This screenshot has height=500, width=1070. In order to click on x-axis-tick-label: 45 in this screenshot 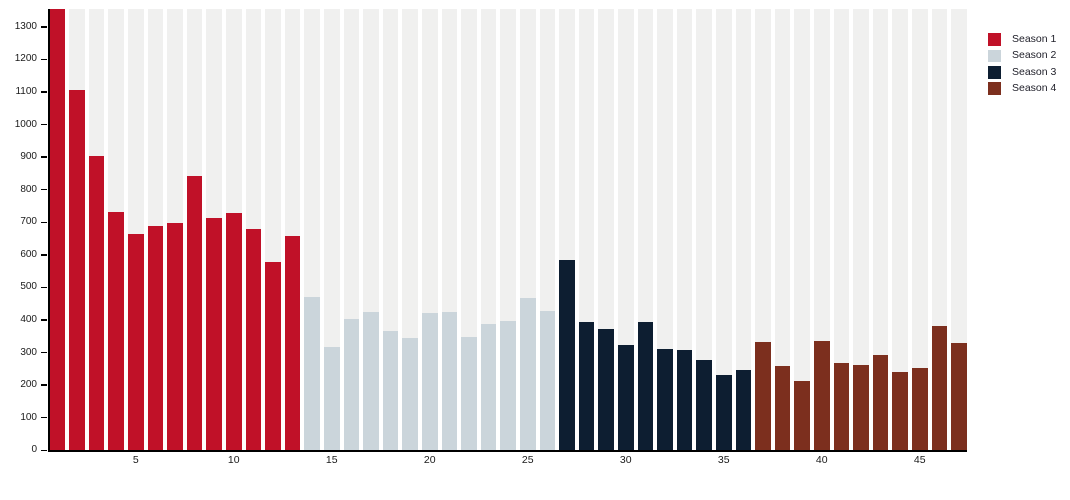, I will do `click(919, 460)`.